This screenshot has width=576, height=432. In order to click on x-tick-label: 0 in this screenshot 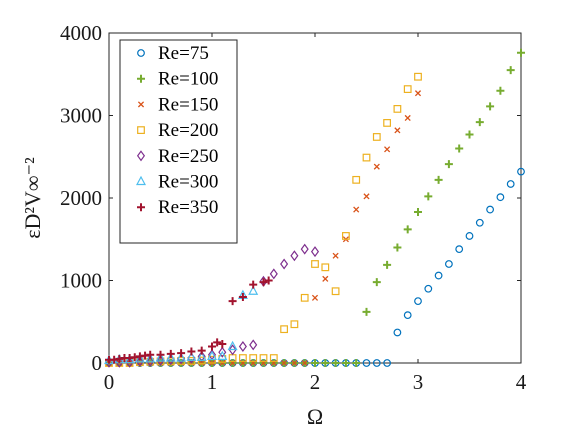, I will do `click(109, 382)`.